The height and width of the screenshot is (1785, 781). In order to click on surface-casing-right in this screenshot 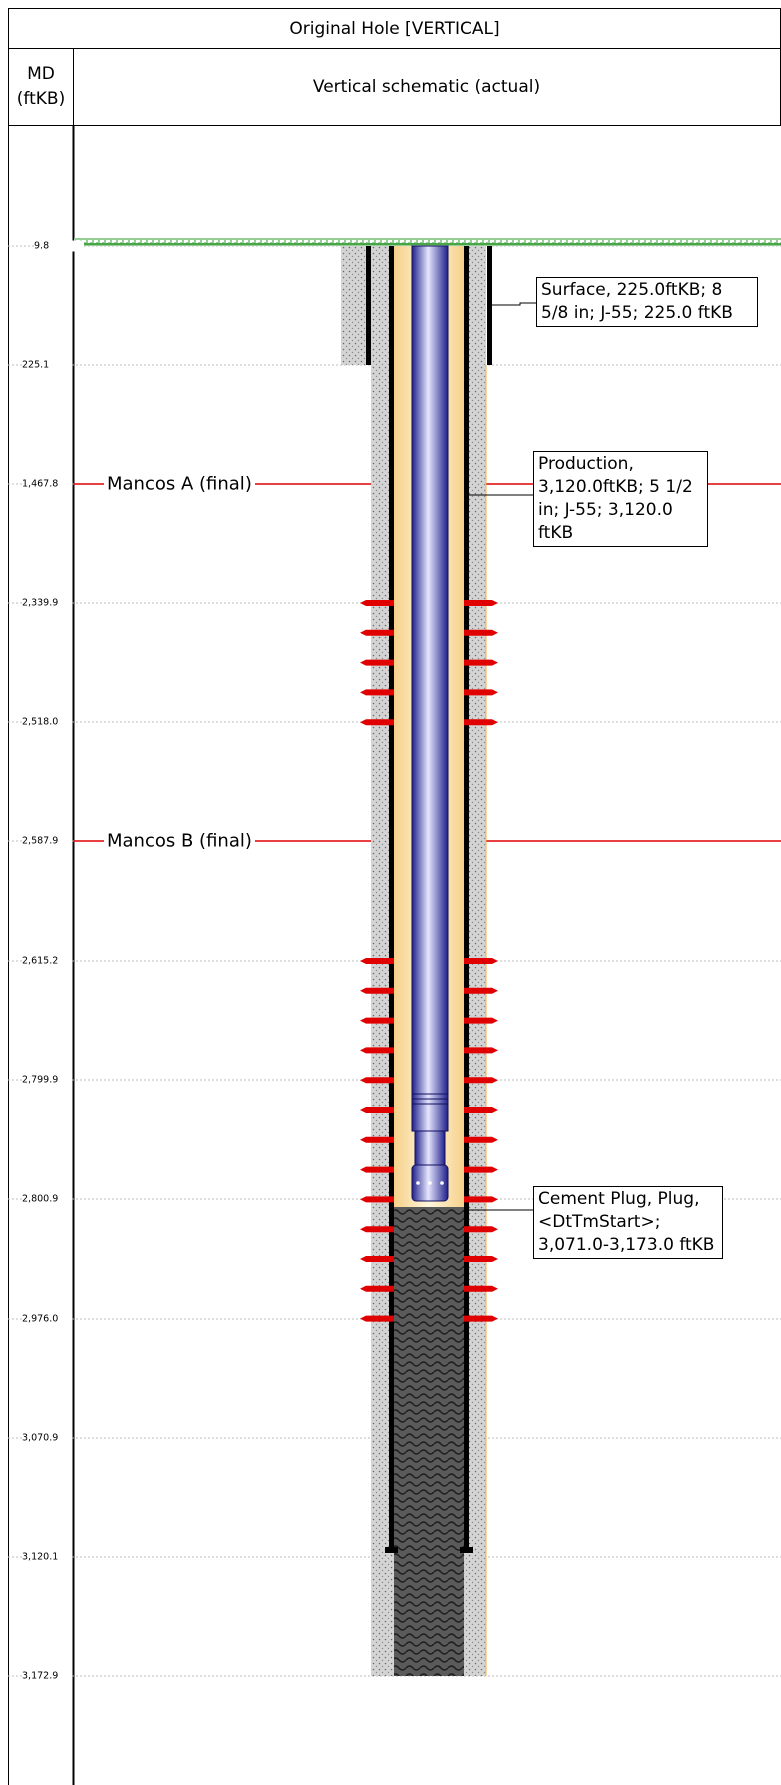, I will do `click(489, 305)`.